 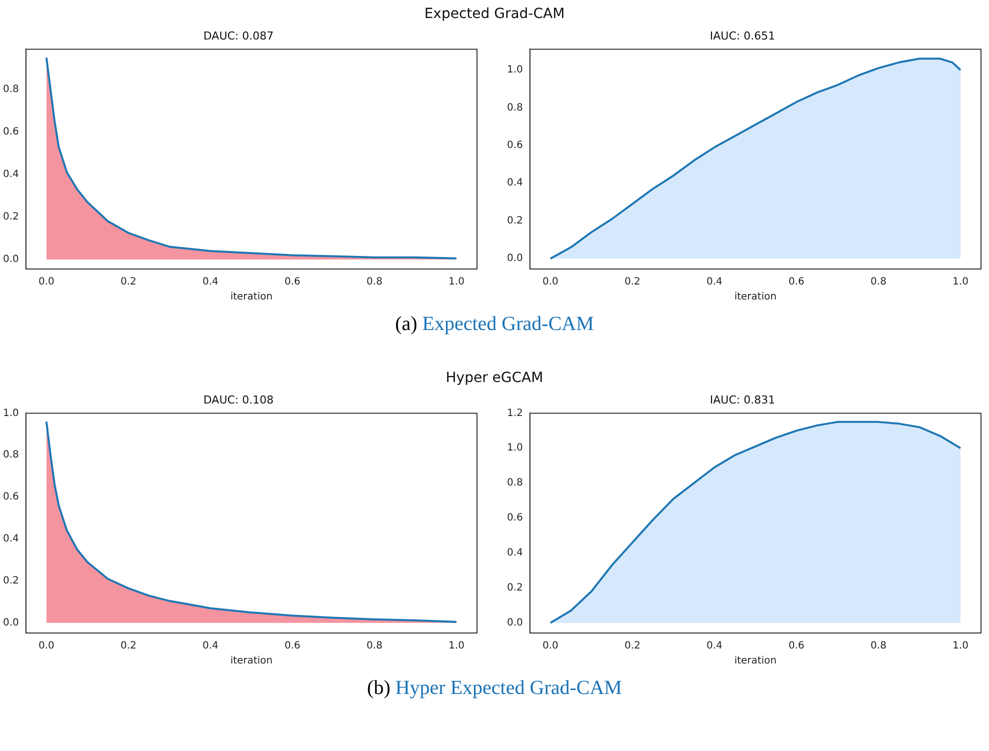 I want to click on chart-title: DAUC: 0.108, so click(x=238, y=399).